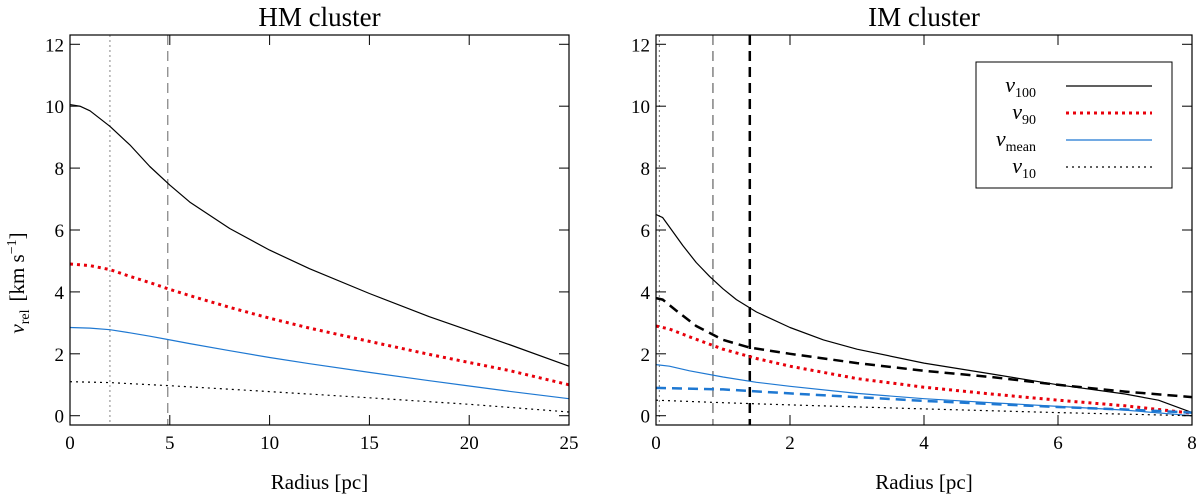 The width and height of the screenshot is (1200, 496). I want to click on im-series-v-mean-second-model-, so click(924, 400).